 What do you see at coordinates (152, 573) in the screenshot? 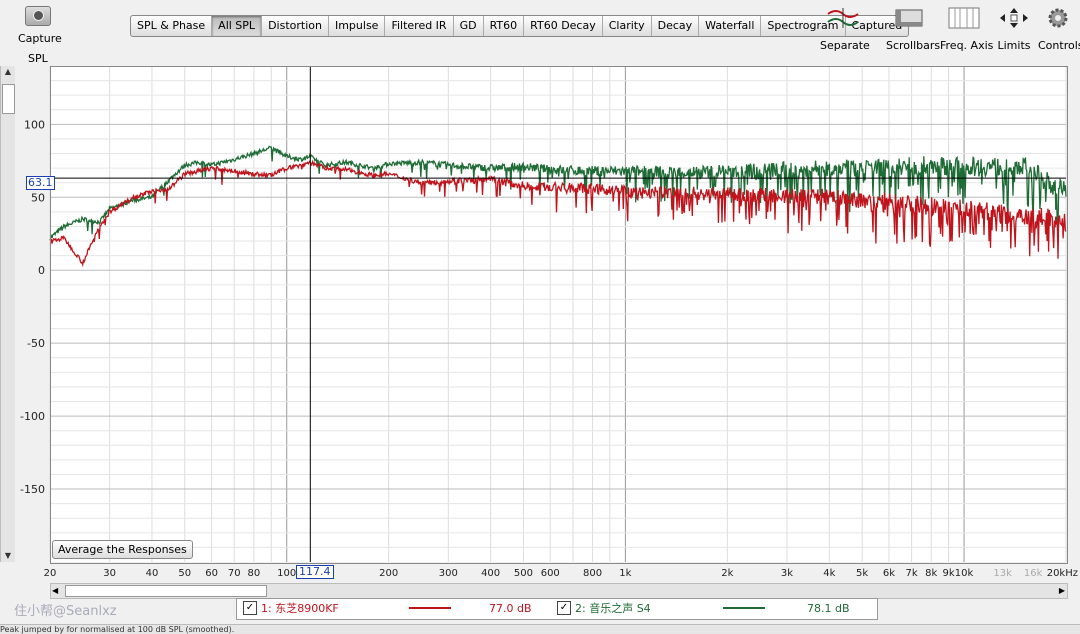
I see `x-tick-label: 40` at bounding box center [152, 573].